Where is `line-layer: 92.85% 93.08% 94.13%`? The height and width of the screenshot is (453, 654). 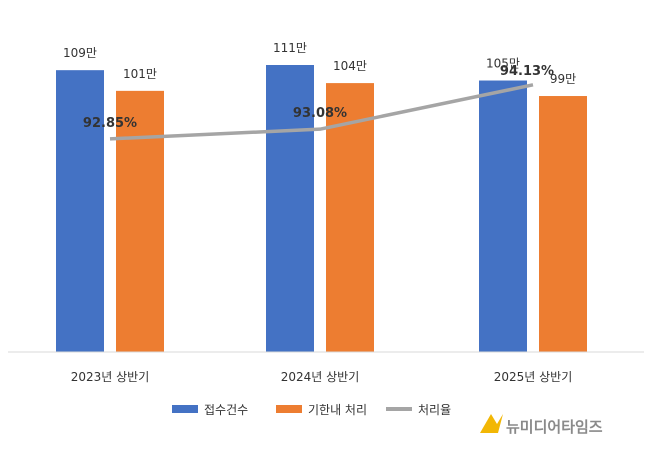
line-layer: 92.85% 93.08% 94.13% is located at coordinates (318, 102).